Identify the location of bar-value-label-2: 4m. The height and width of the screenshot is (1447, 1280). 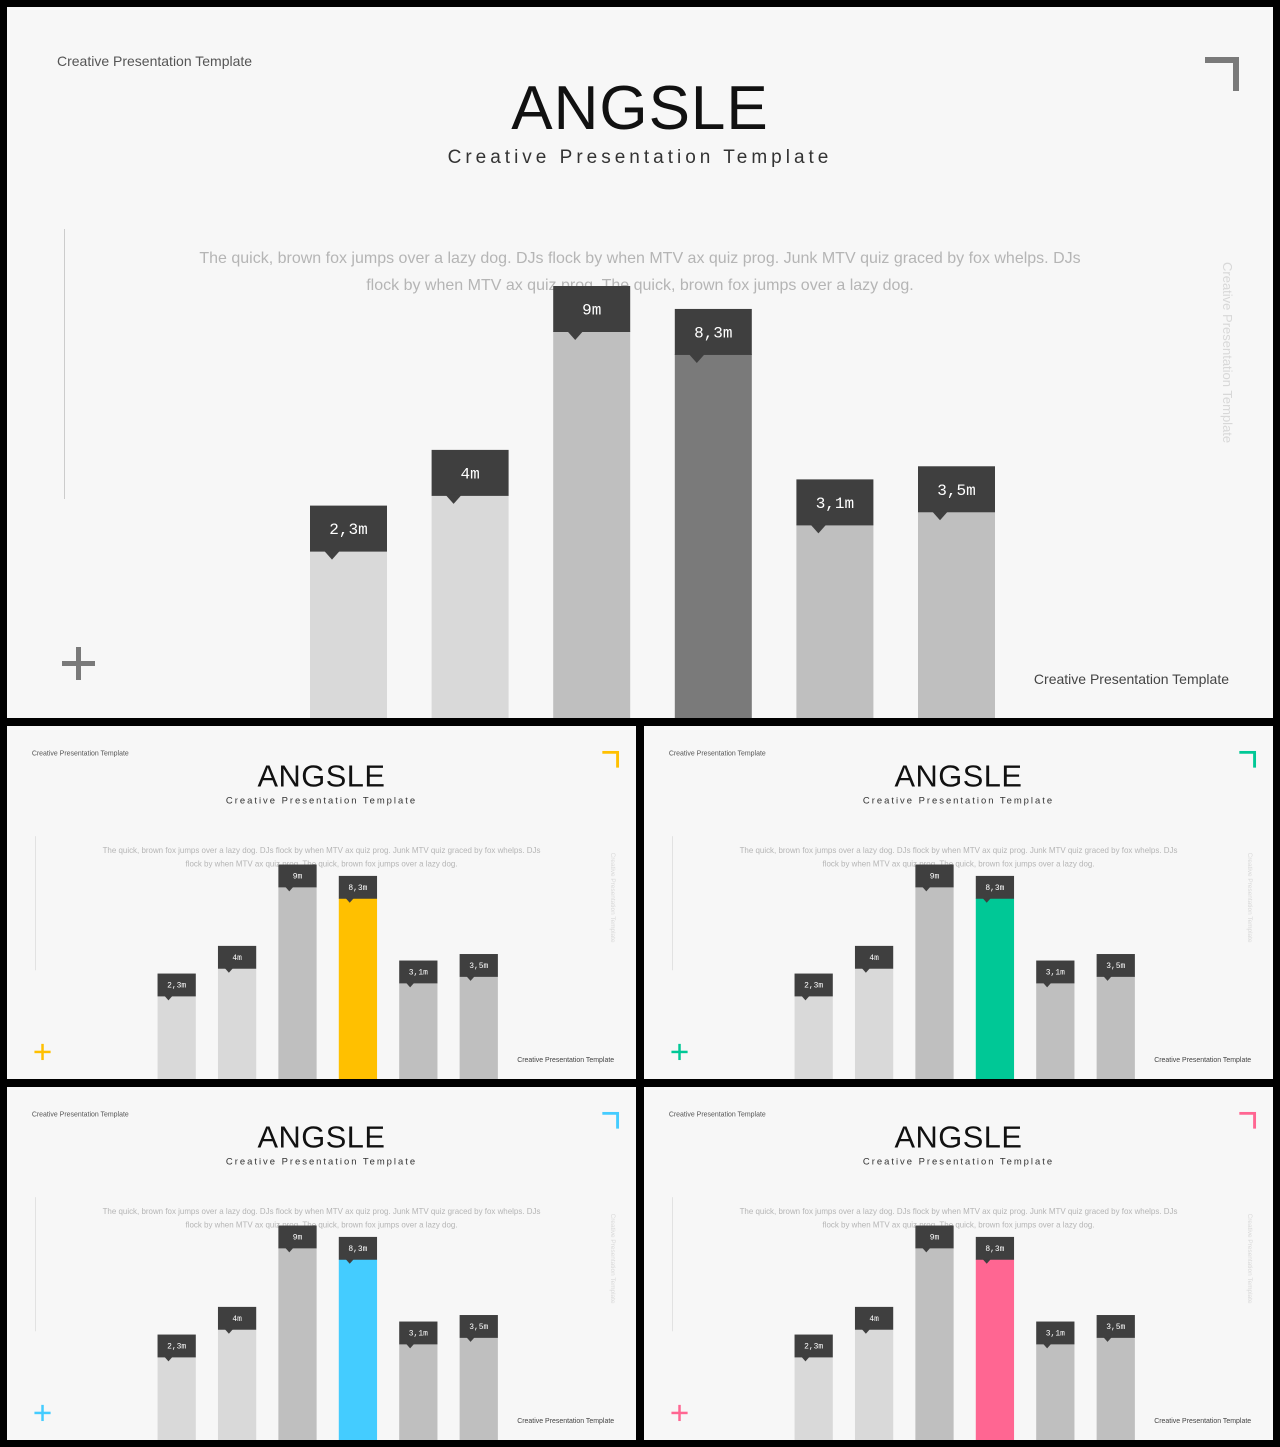
(237, 958).